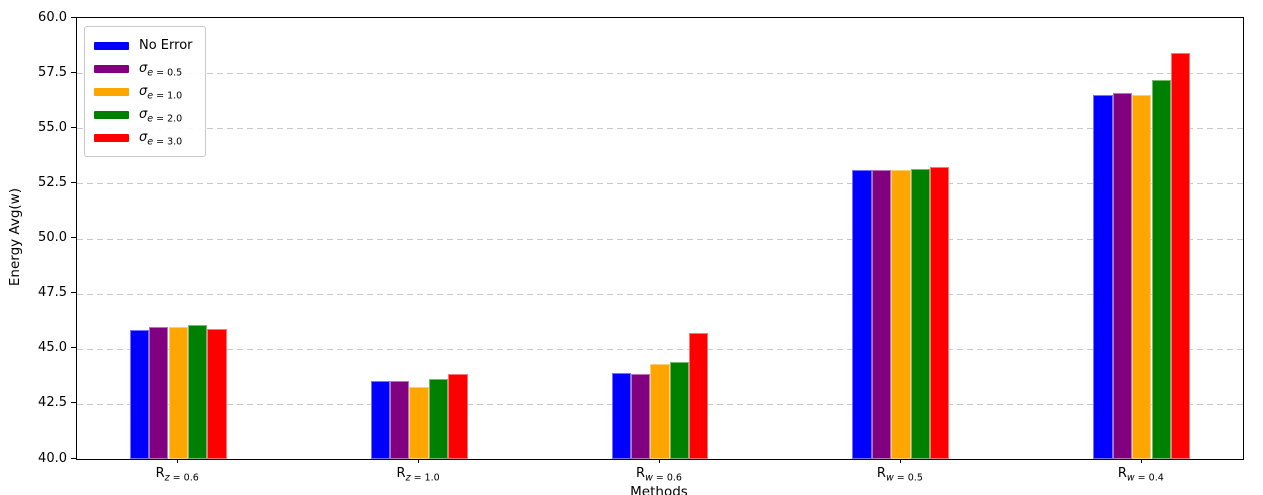 The image size is (1263, 495). What do you see at coordinates (660, 129) in the screenshot?
I see `gridline-55.0` at bounding box center [660, 129].